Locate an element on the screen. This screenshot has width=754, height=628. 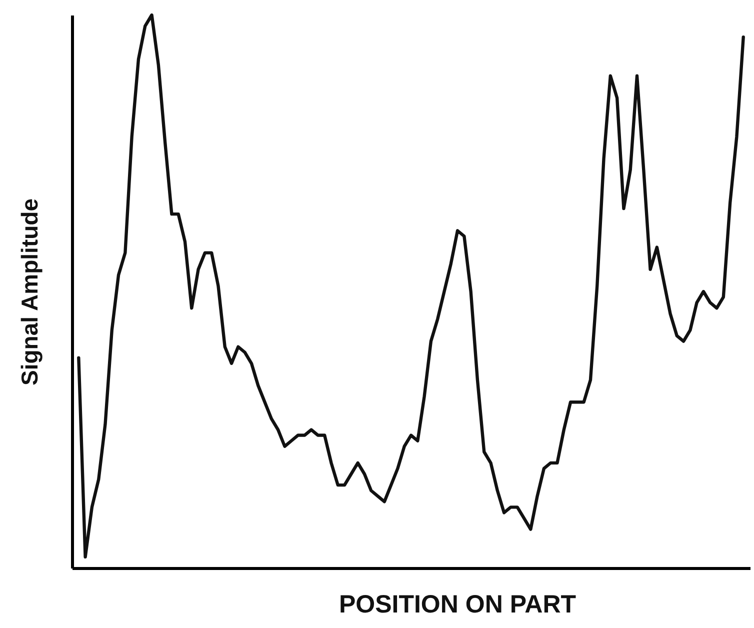
x-axis-title: POSITION ON PART is located at coordinates (457, 604).